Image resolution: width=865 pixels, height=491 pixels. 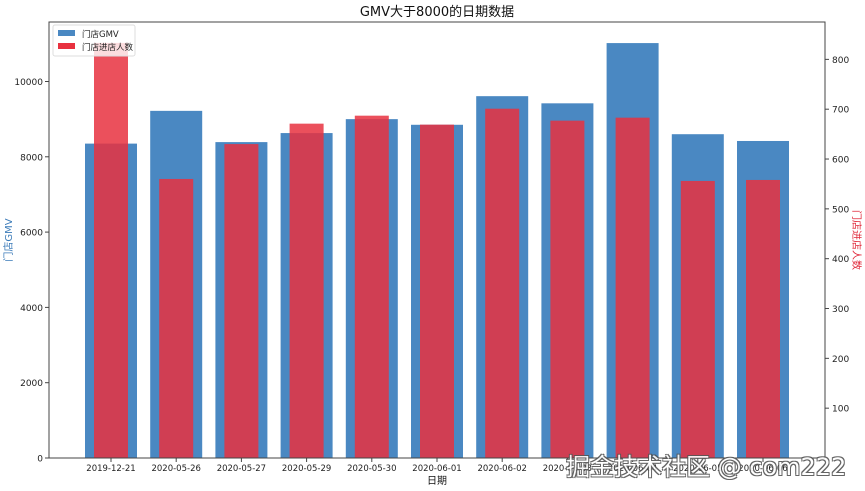 What do you see at coordinates (501, 469) in the screenshot?
I see `x-tick-label: 2020-06-02` at bounding box center [501, 469].